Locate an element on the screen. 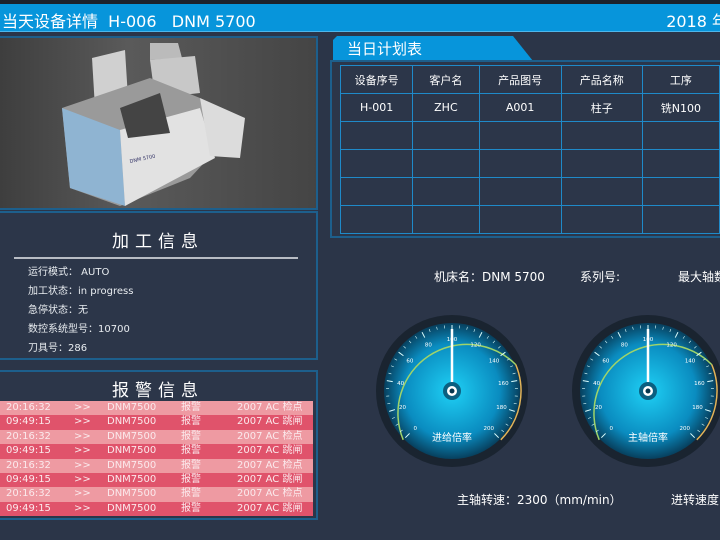 The width and height of the screenshot is (720, 540). alarm-info-title: 报警信息 is located at coordinates (158, 391).